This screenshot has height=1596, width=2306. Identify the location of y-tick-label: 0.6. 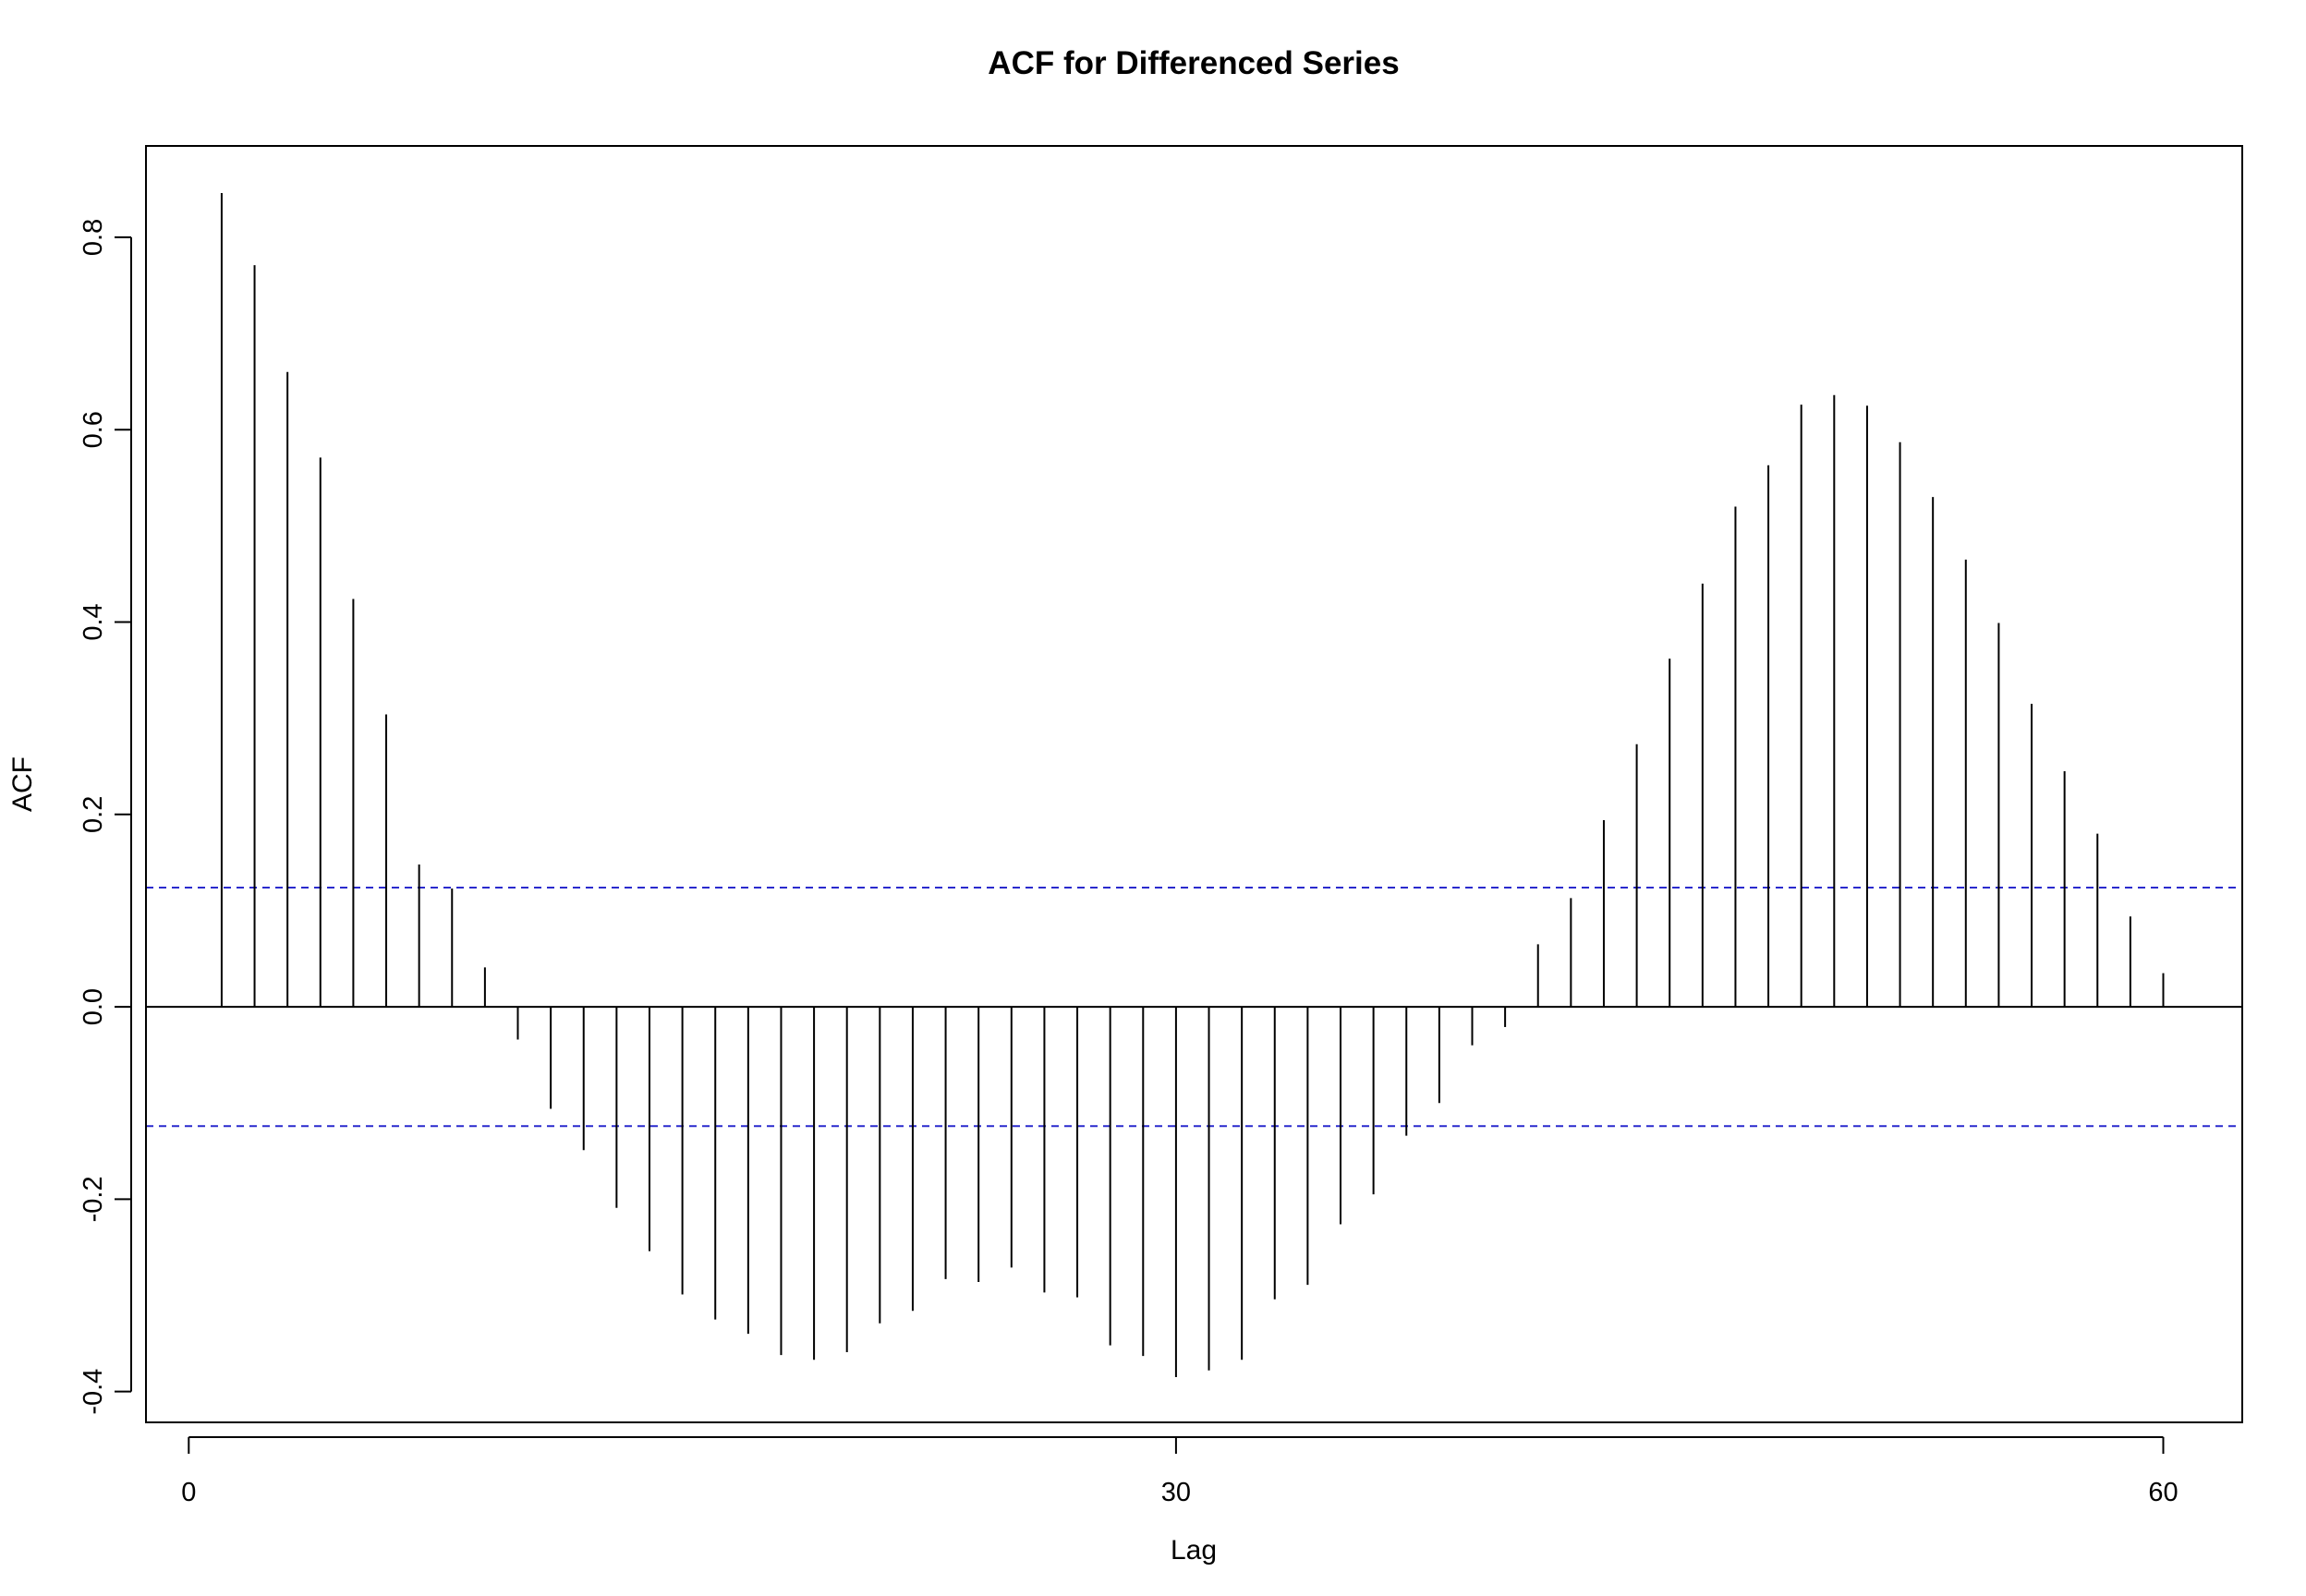
(93, 429).